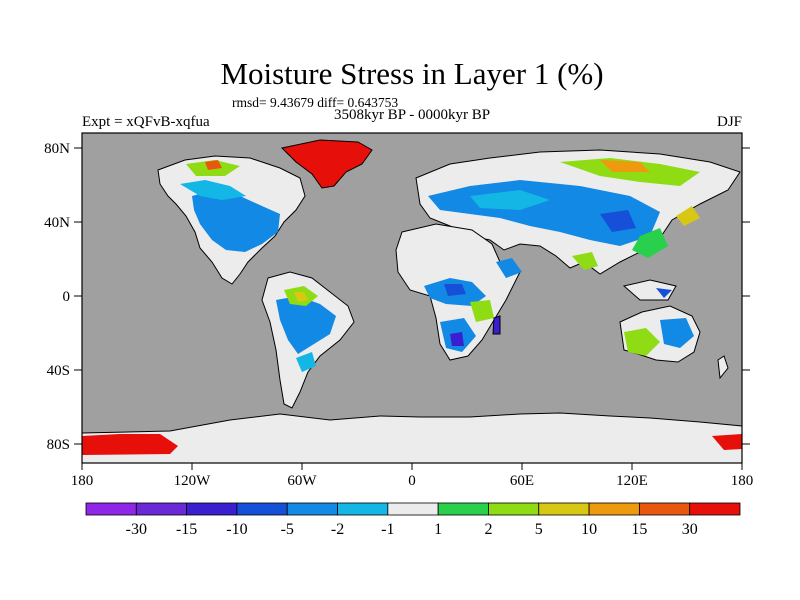  What do you see at coordinates (130, 444) in the screenshot?
I see `antarctica-red-west` at bounding box center [130, 444].